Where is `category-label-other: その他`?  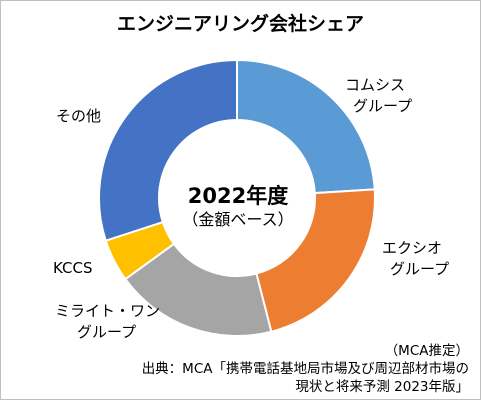
category-label-other: その他 is located at coordinates (78, 116).